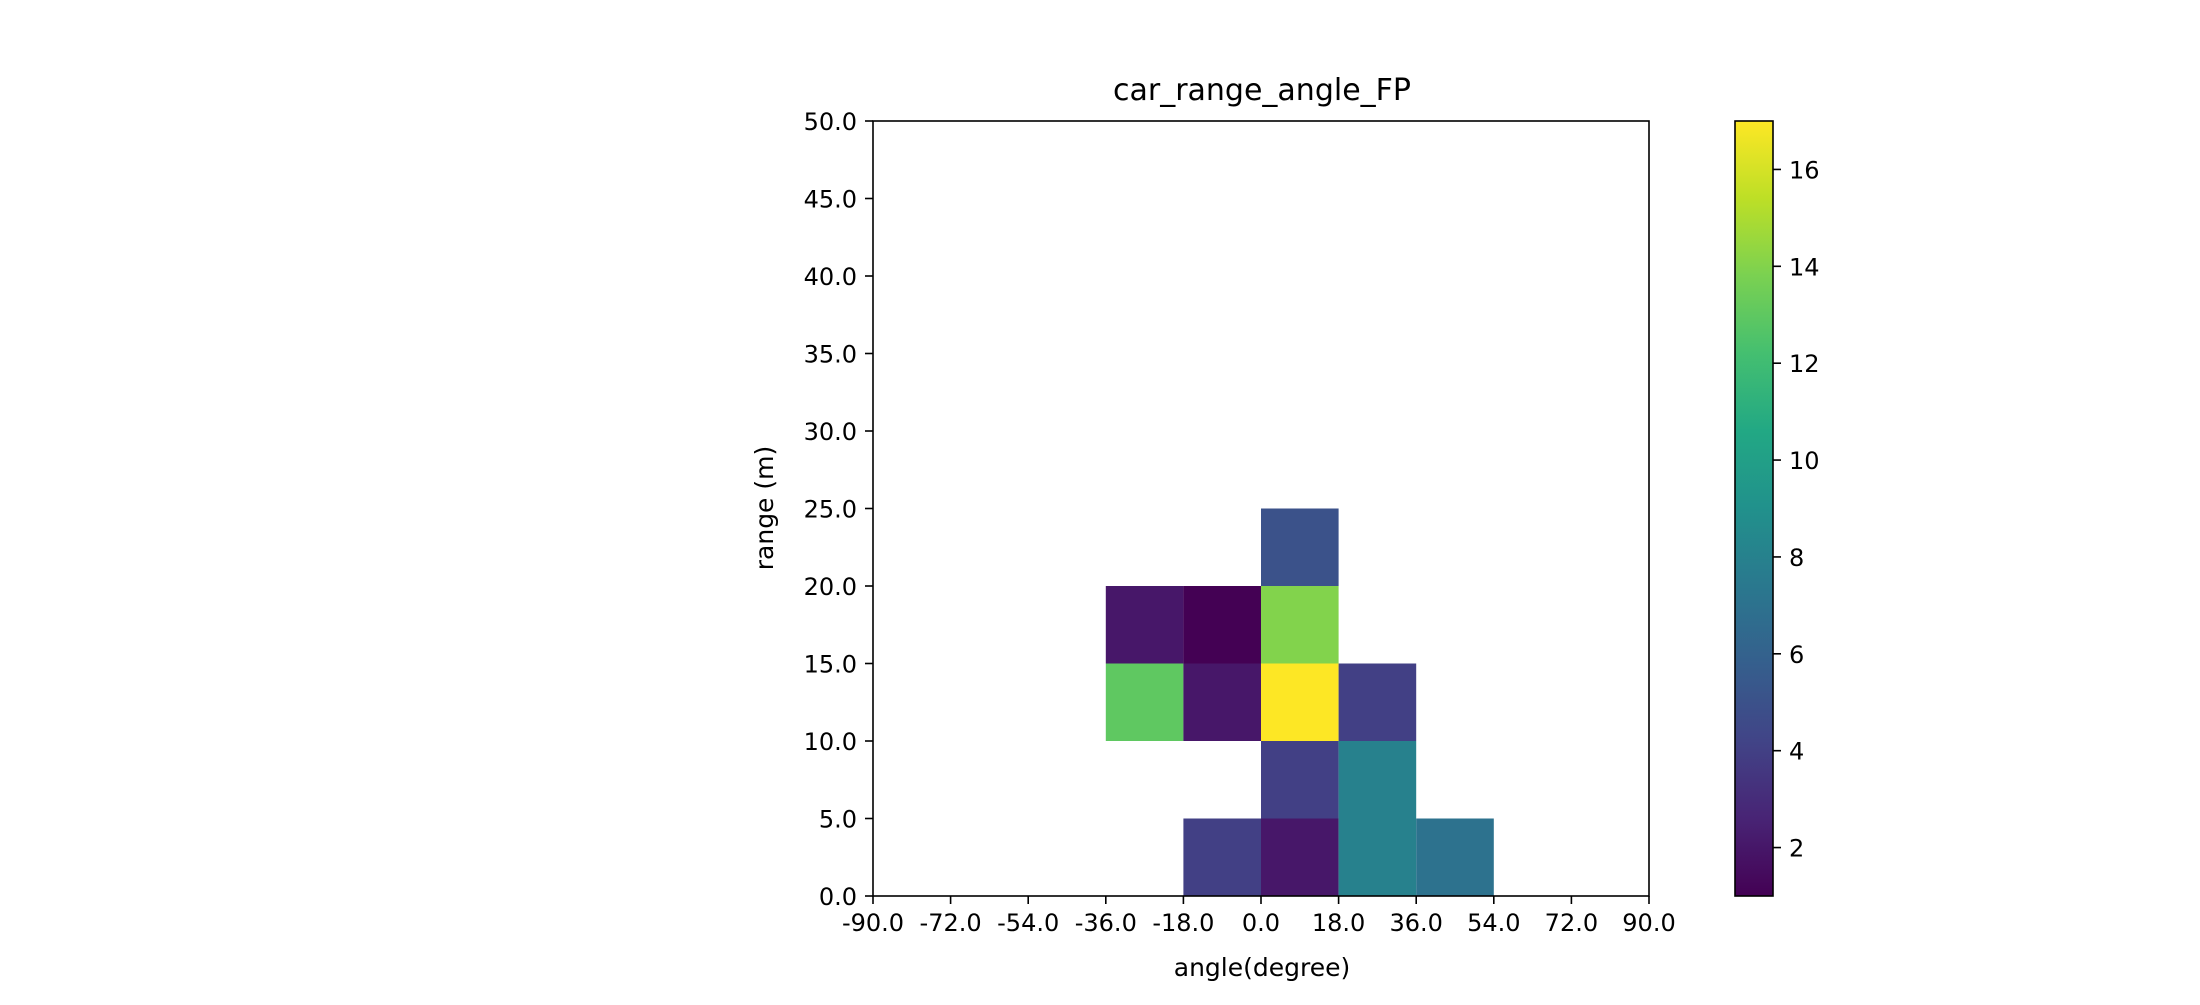 Image resolution: width=2200 pixels, height=1005 pixels. What do you see at coordinates (1493, 923) in the screenshot?
I see `x-tick-label: 54.0` at bounding box center [1493, 923].